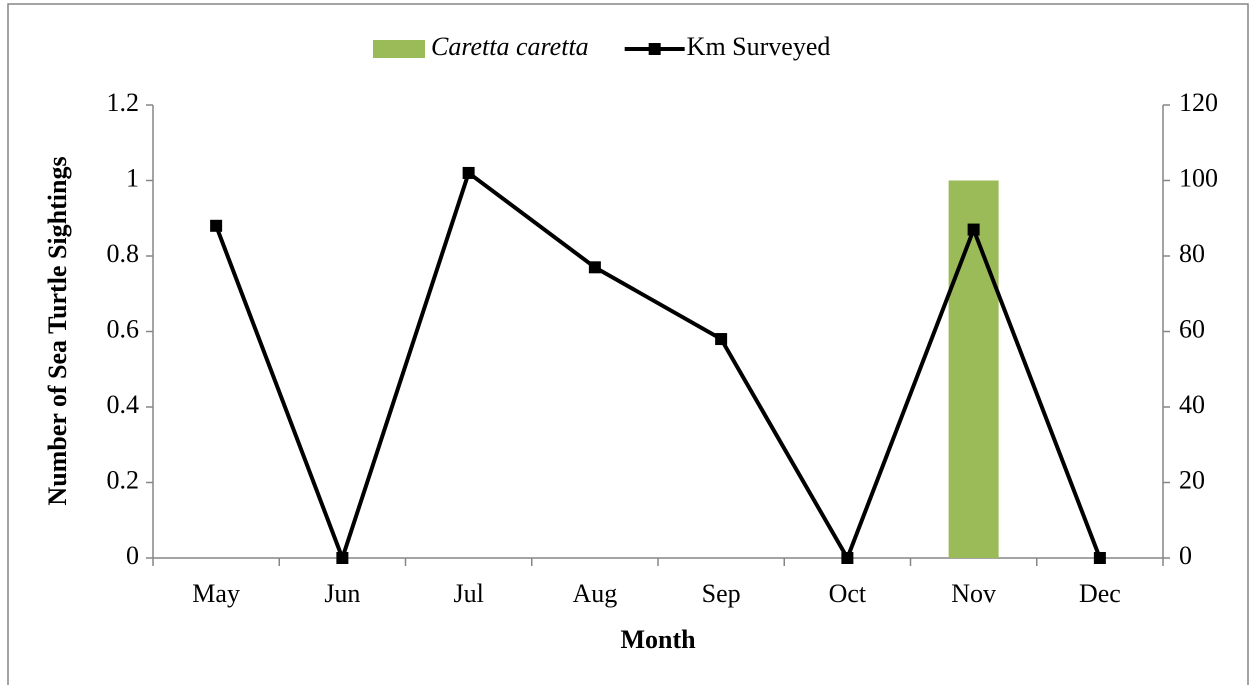  I want to click on legend-label: Km Surveyed, so click(759, 46).